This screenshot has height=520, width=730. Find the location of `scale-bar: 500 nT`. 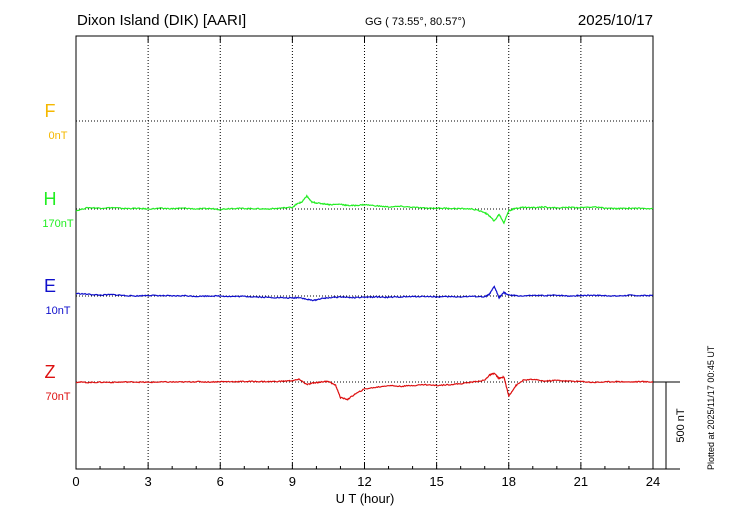

scale-bar: 500 nT is located at coordinates (670, 425).